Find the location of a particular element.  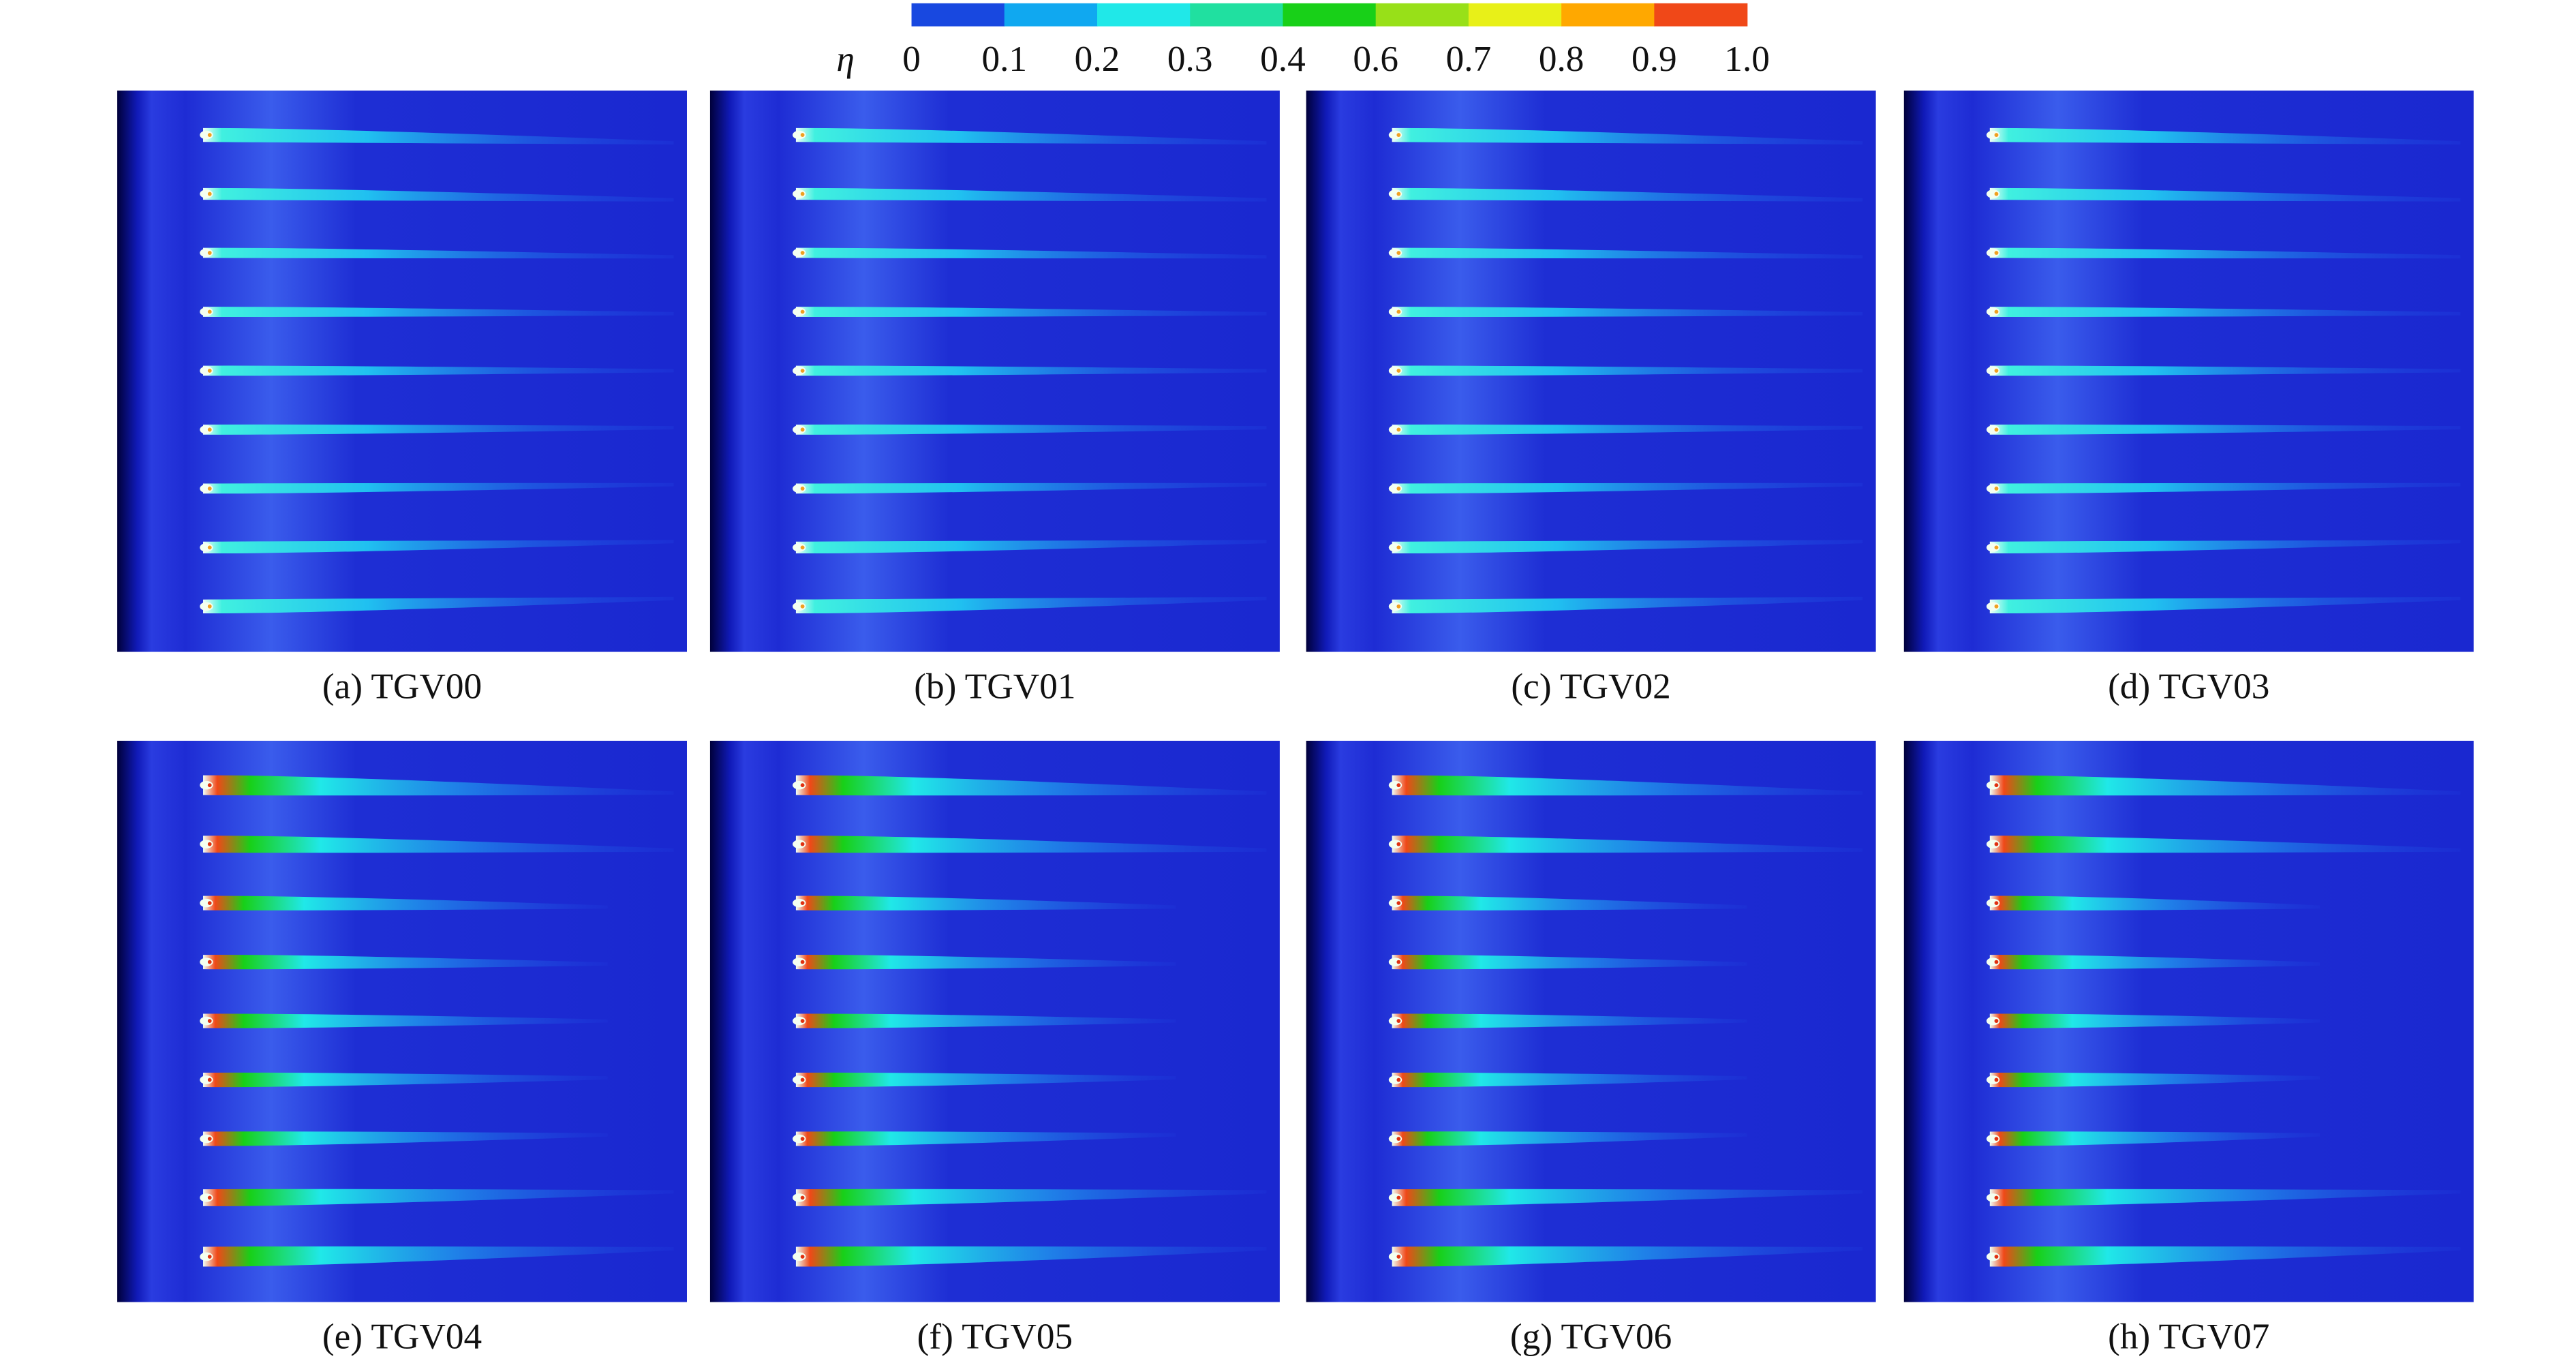

colorbar-label: 0.3 is located at coordinates (1190, 59).